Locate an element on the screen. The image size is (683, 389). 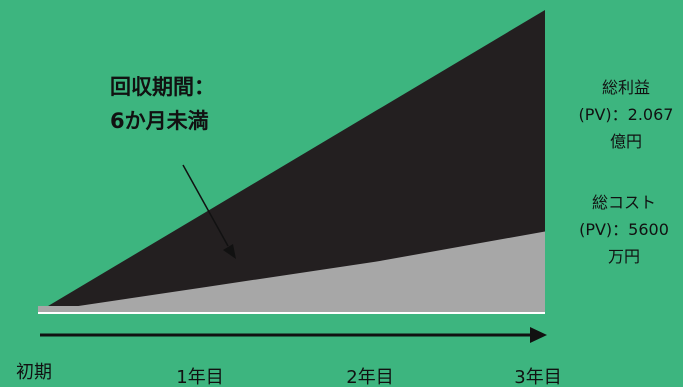
benefit-label-line-3: 億円 is located at coordinates (626, 141).